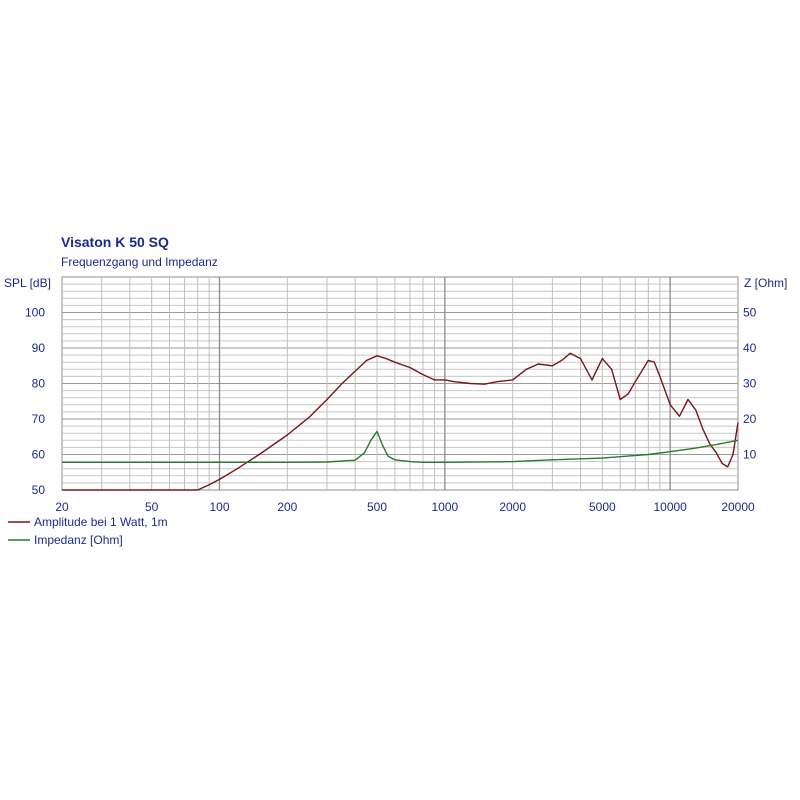 This screenshot has width=800, height=800. I want to click on x-tick-label: 2000, so click(512, 507).